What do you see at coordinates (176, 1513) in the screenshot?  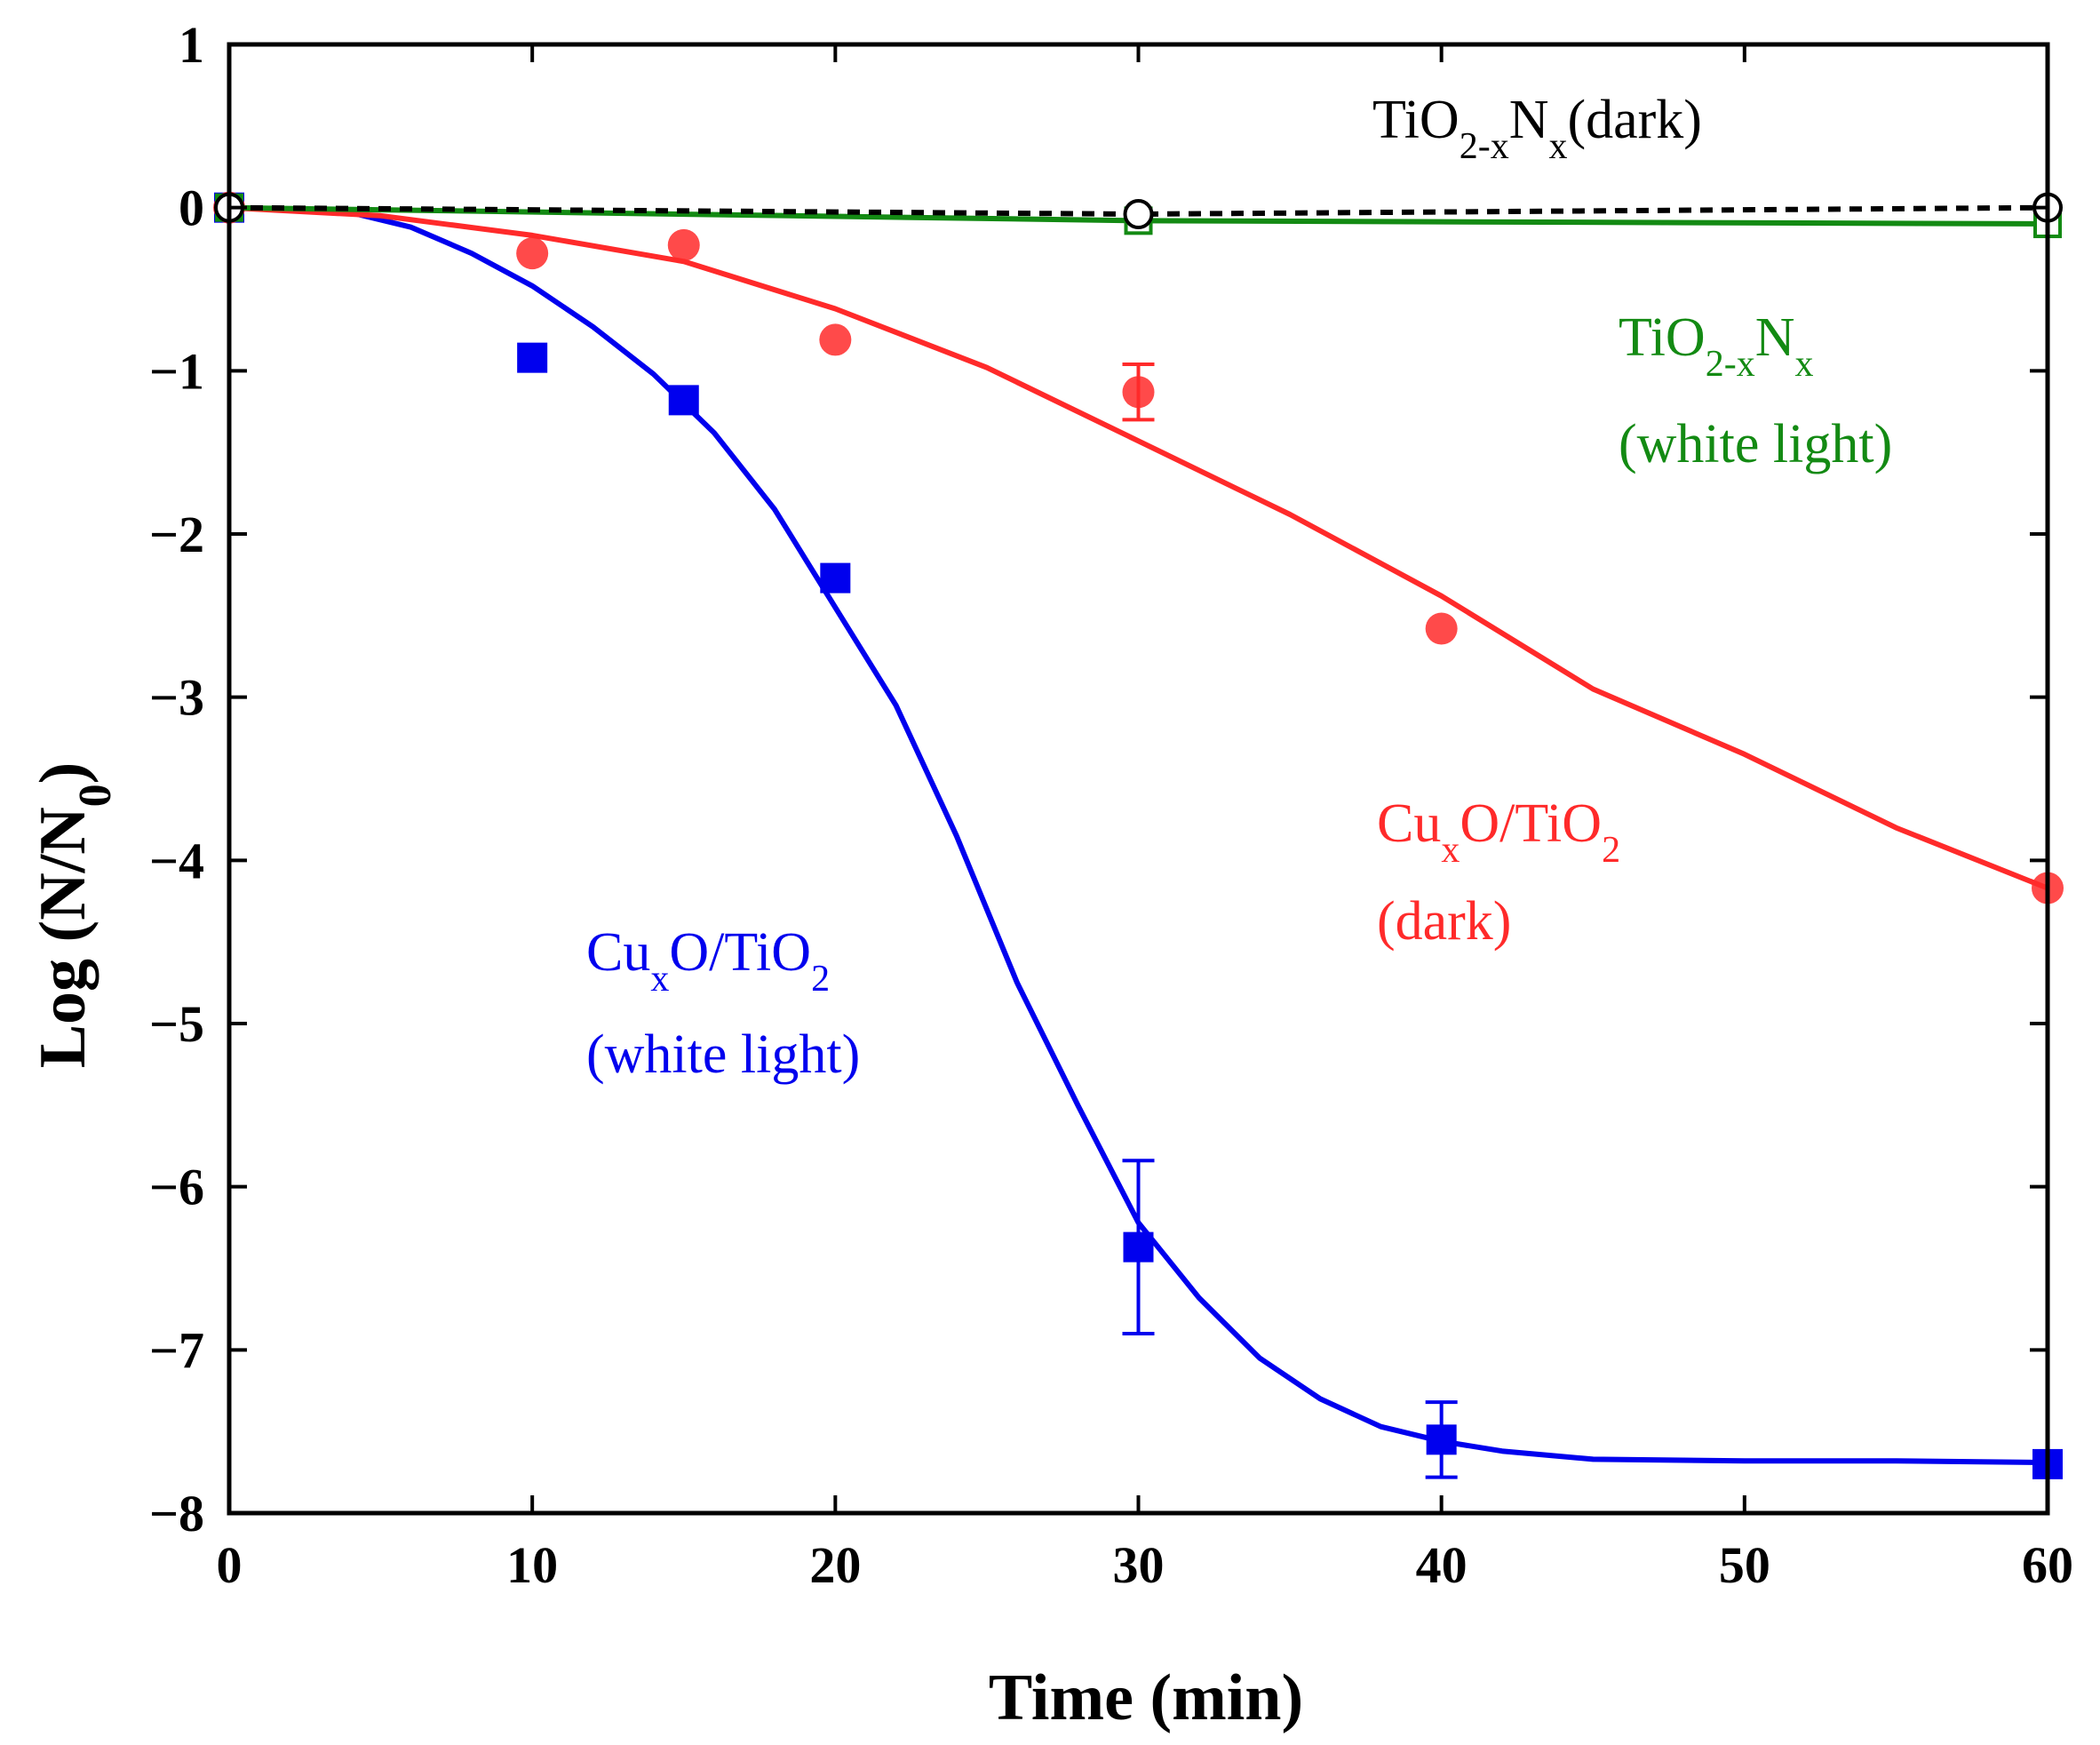 I see `y-tick-label: −8` at bounding box center [176, 1513].